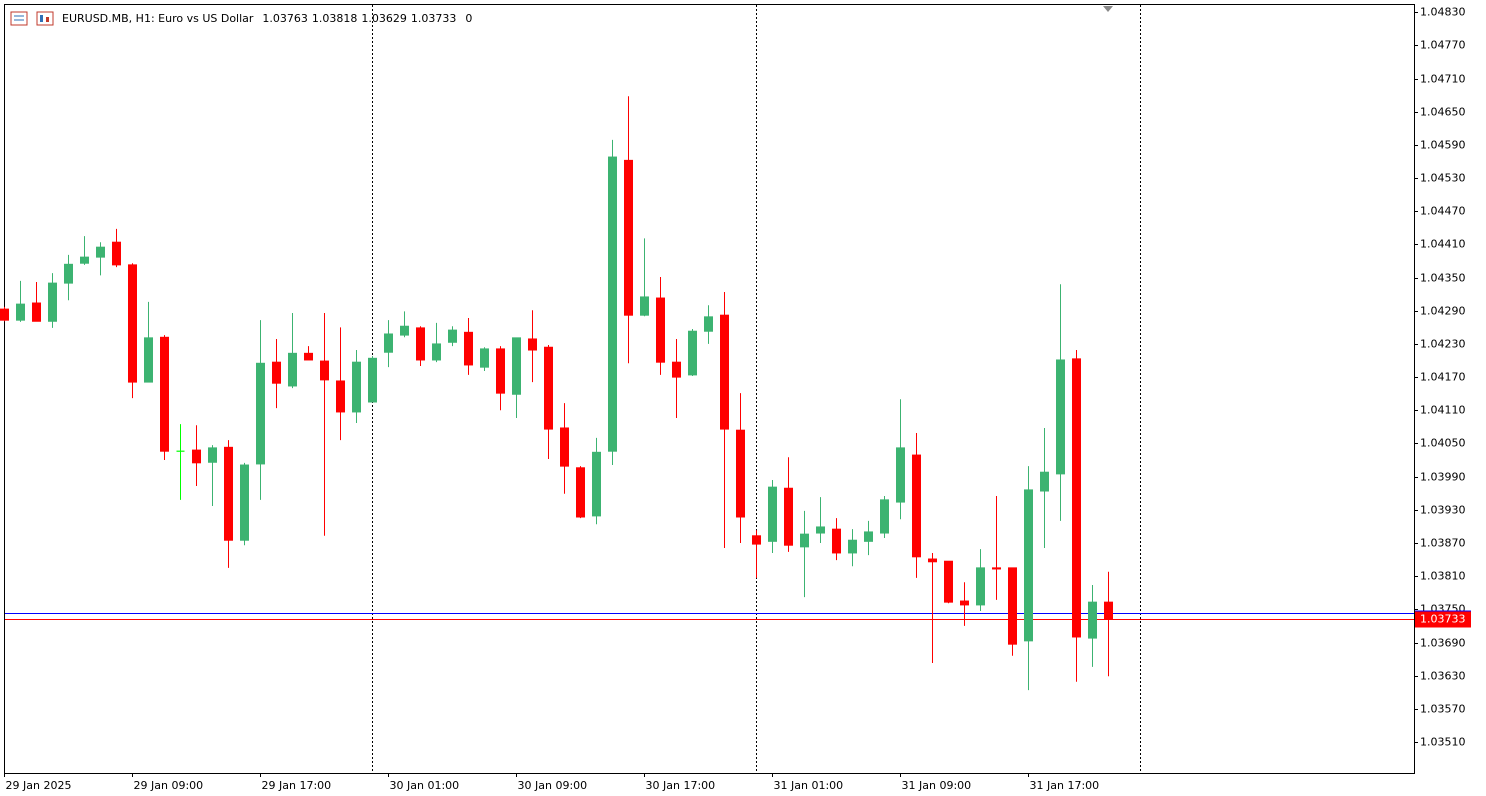 The image size is (1486, 796). Describe the element at coordinates (32, 18) in the screenshot. I see `symbol-icons` at that location.